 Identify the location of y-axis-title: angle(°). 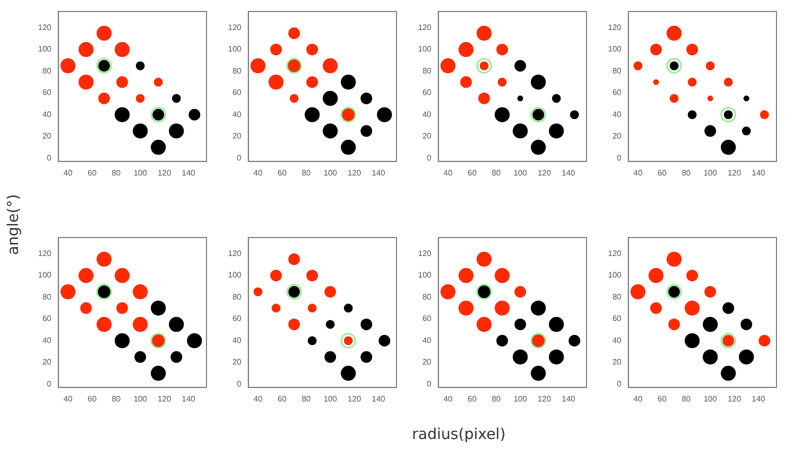
(13, 224).